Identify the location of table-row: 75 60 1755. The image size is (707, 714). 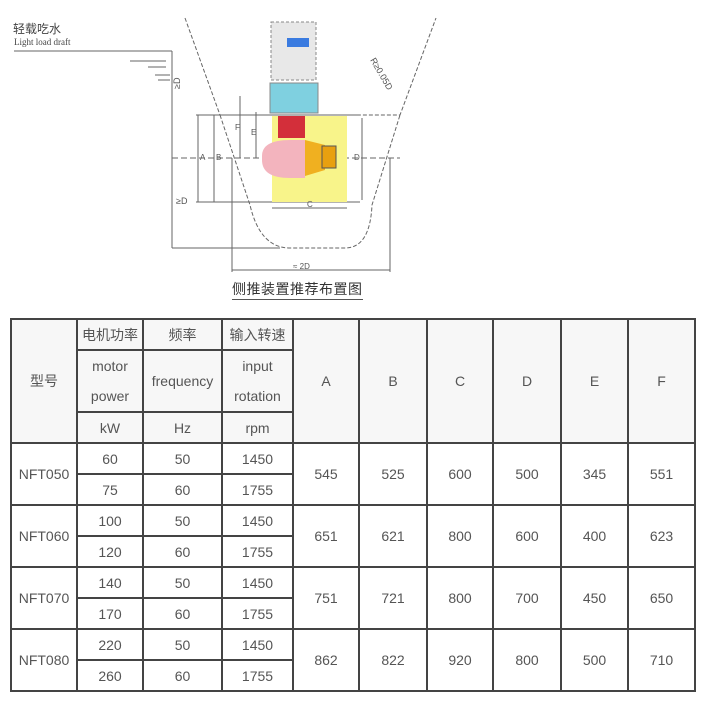
(353, 489).